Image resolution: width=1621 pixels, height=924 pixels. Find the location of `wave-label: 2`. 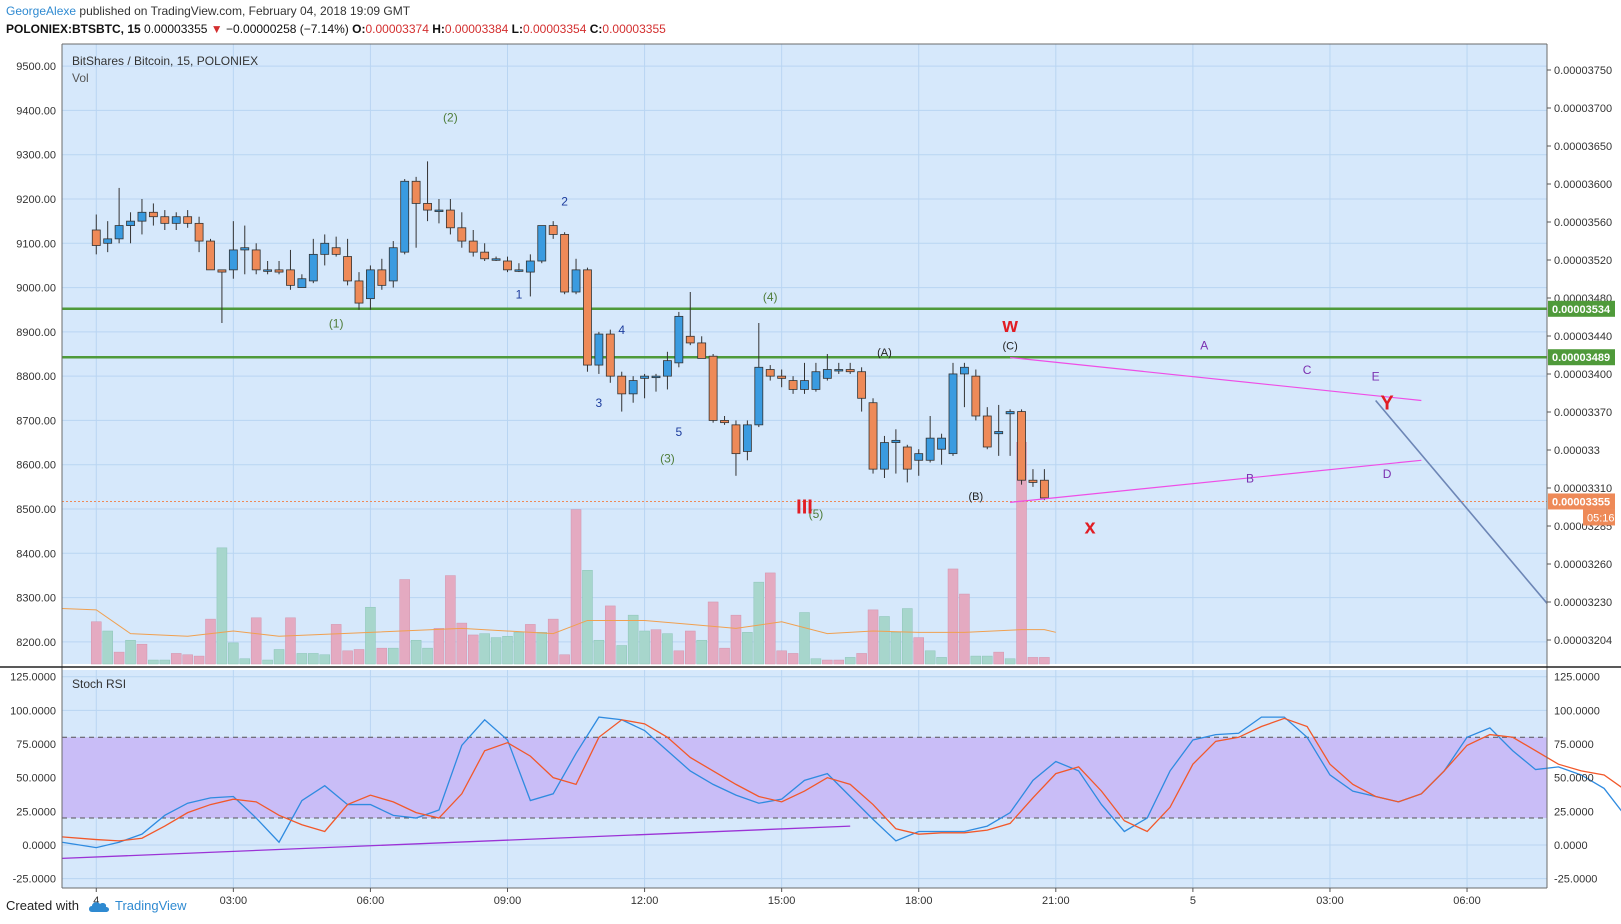

wave-label: 2 is located at coordinates (564, 202).